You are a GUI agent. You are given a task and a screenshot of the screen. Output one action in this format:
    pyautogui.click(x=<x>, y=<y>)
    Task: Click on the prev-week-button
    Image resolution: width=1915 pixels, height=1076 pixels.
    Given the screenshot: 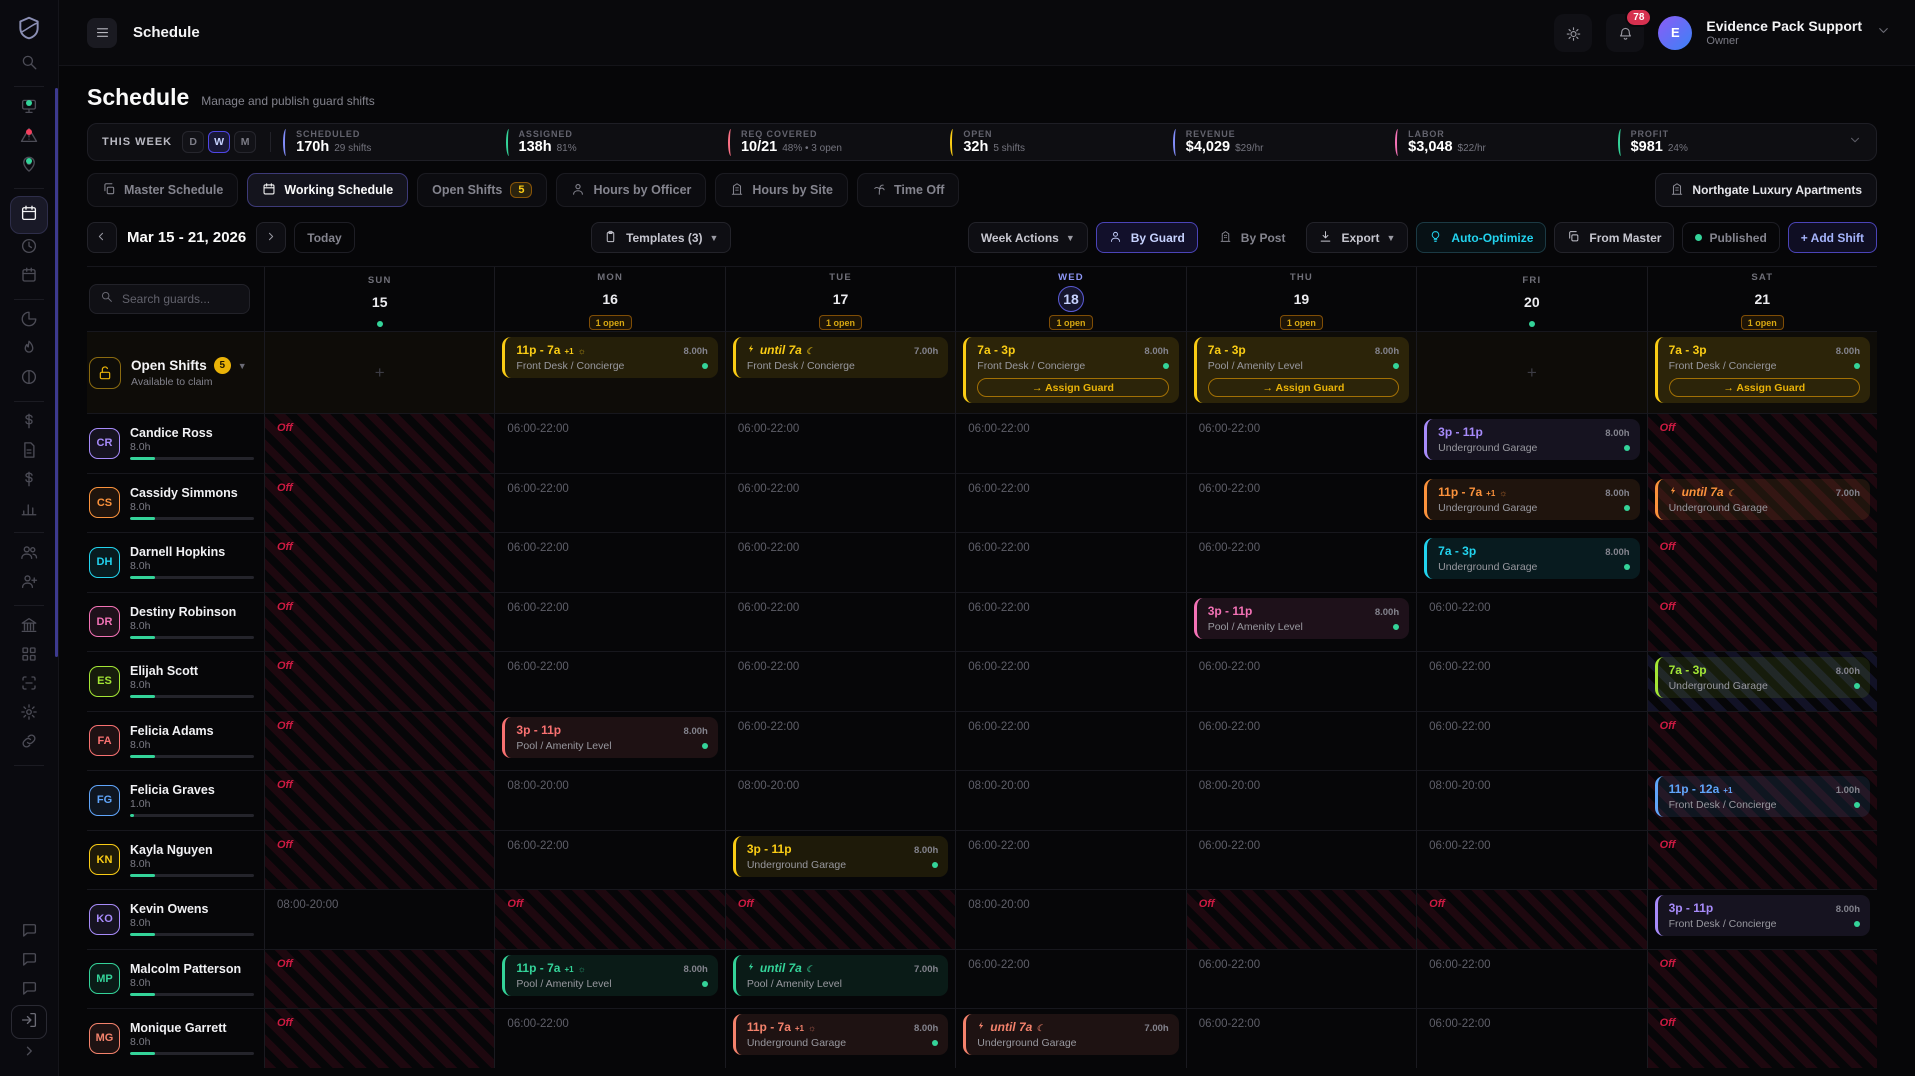 What is the action you would take?
    pyautogui.click(x=102, y=237)
    